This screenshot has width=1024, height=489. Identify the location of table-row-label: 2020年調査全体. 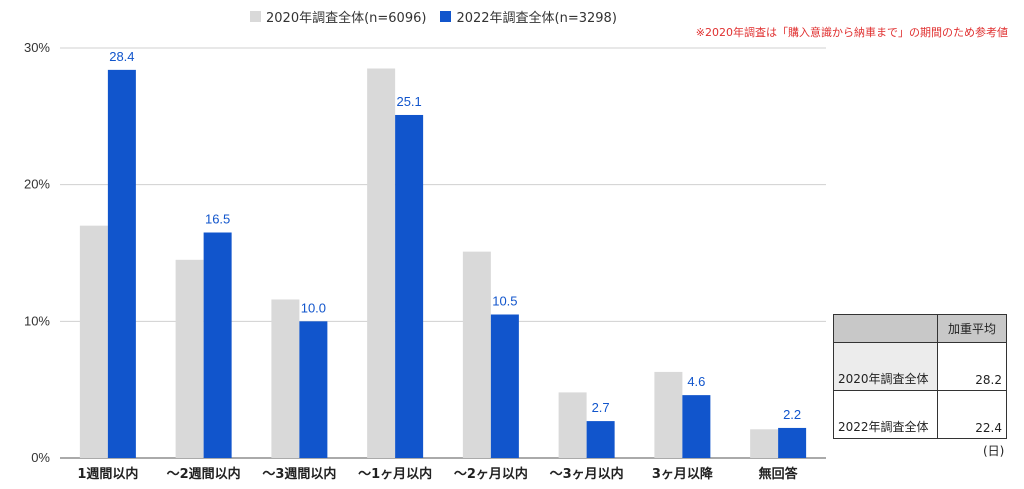
(885, 366).